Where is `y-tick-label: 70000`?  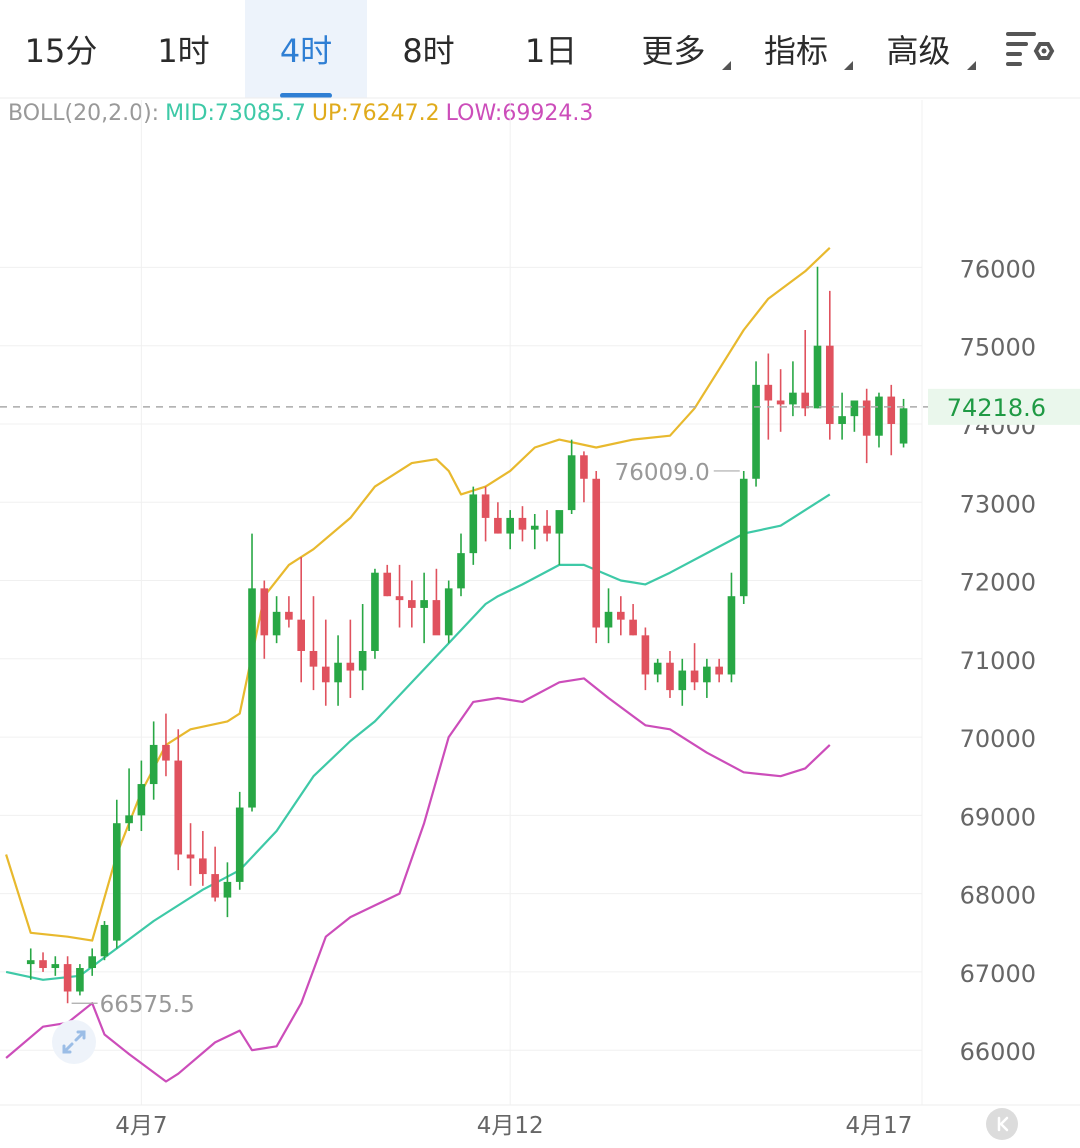 y-tick-label: 70000 is located at coordinates (998, 739).